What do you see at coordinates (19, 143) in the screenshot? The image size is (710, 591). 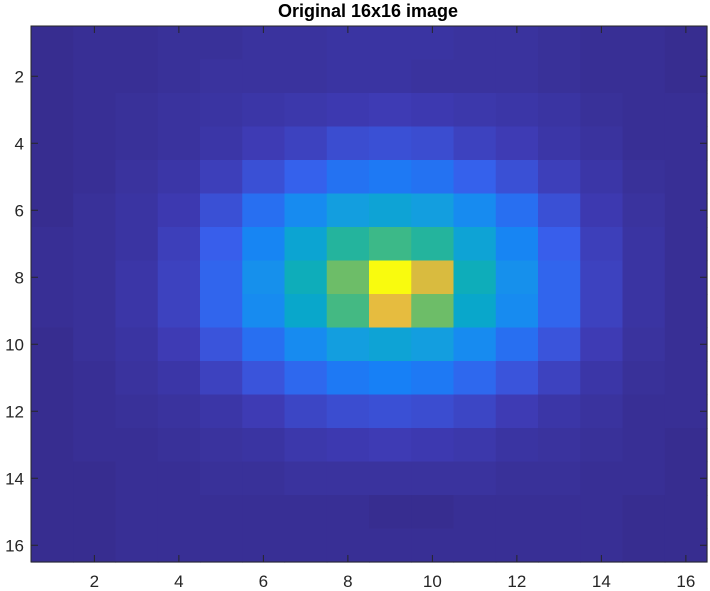 I see `y-tick-label: 4` at bounding box center [19, 143].